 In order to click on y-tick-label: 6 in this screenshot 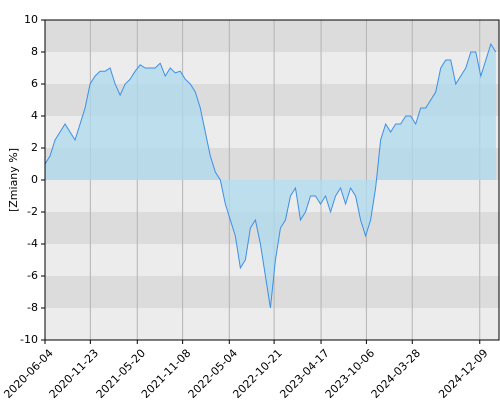, I will do `click(34, 83)`.